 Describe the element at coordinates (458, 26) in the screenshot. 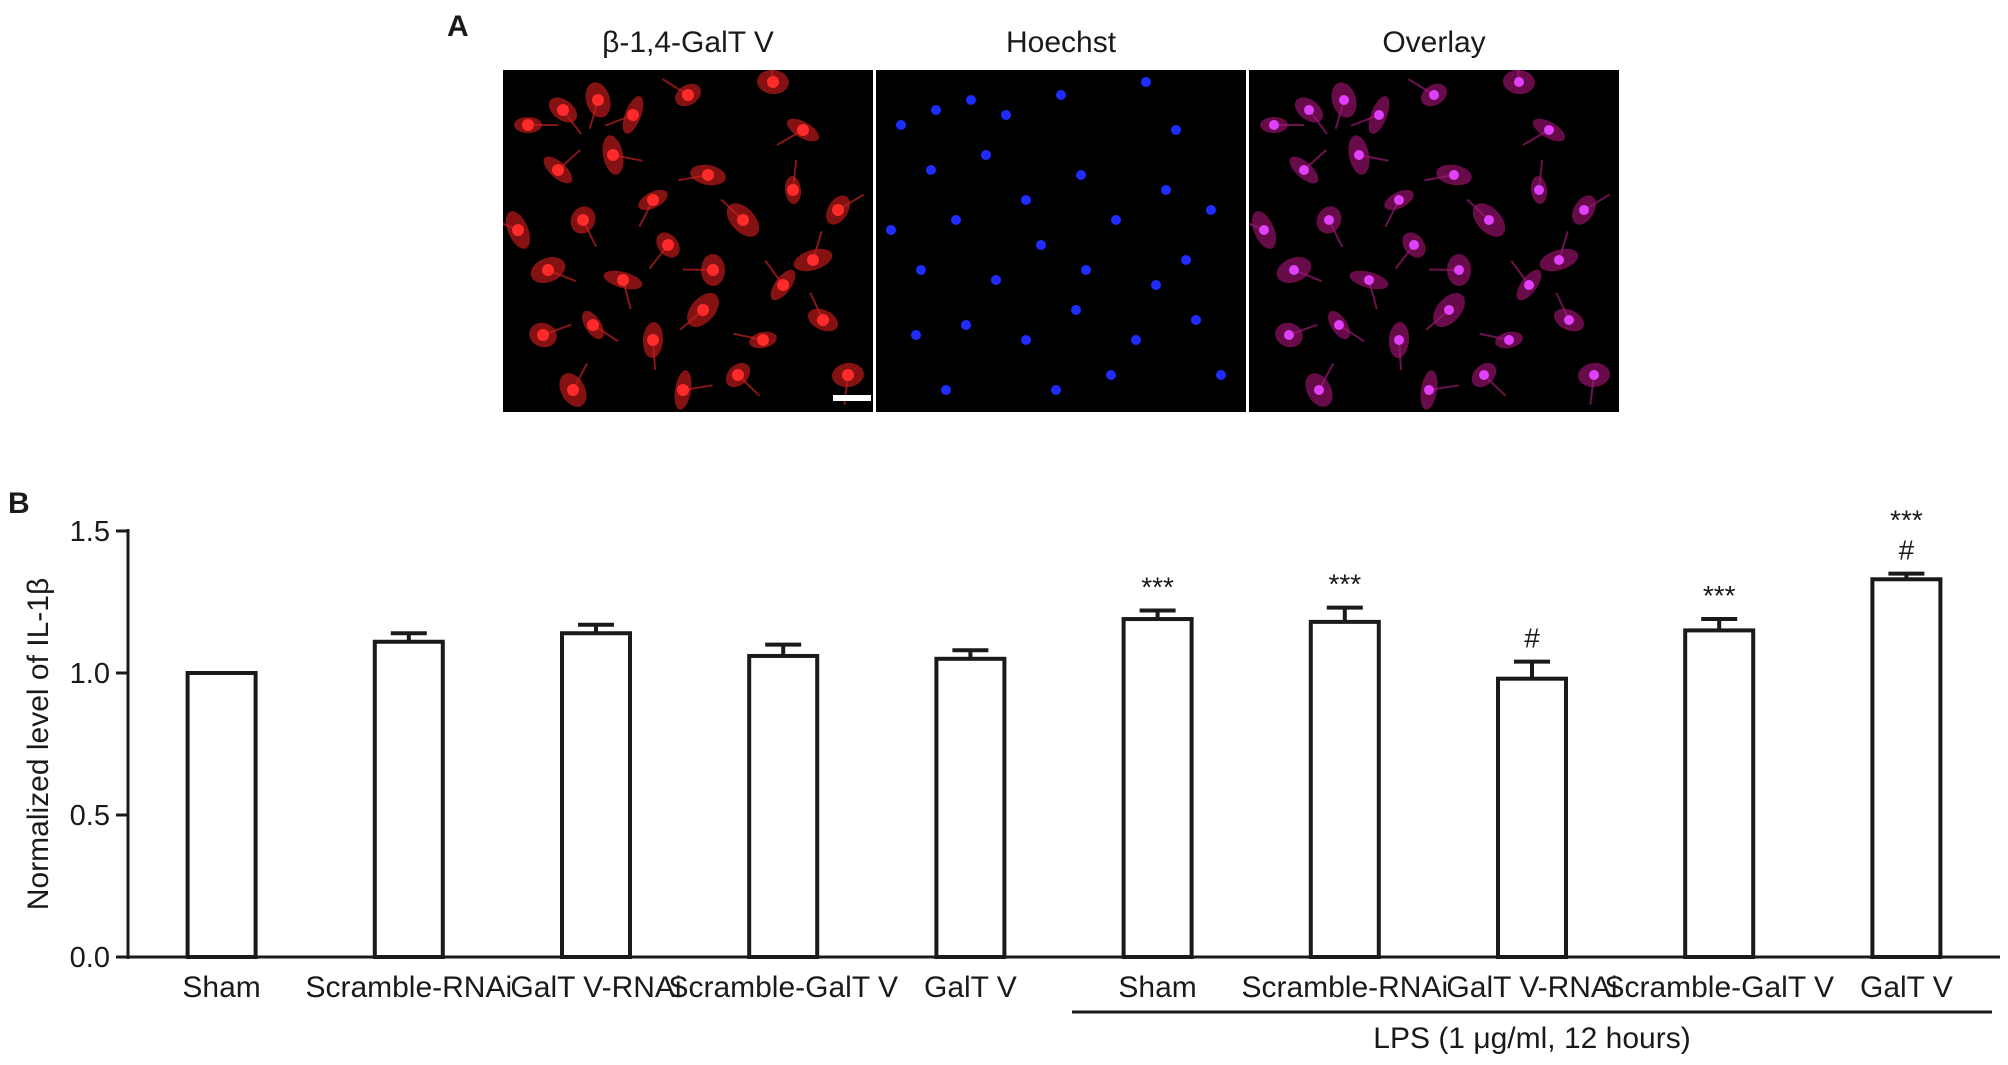

I see `panel-a-label: A` at that location.